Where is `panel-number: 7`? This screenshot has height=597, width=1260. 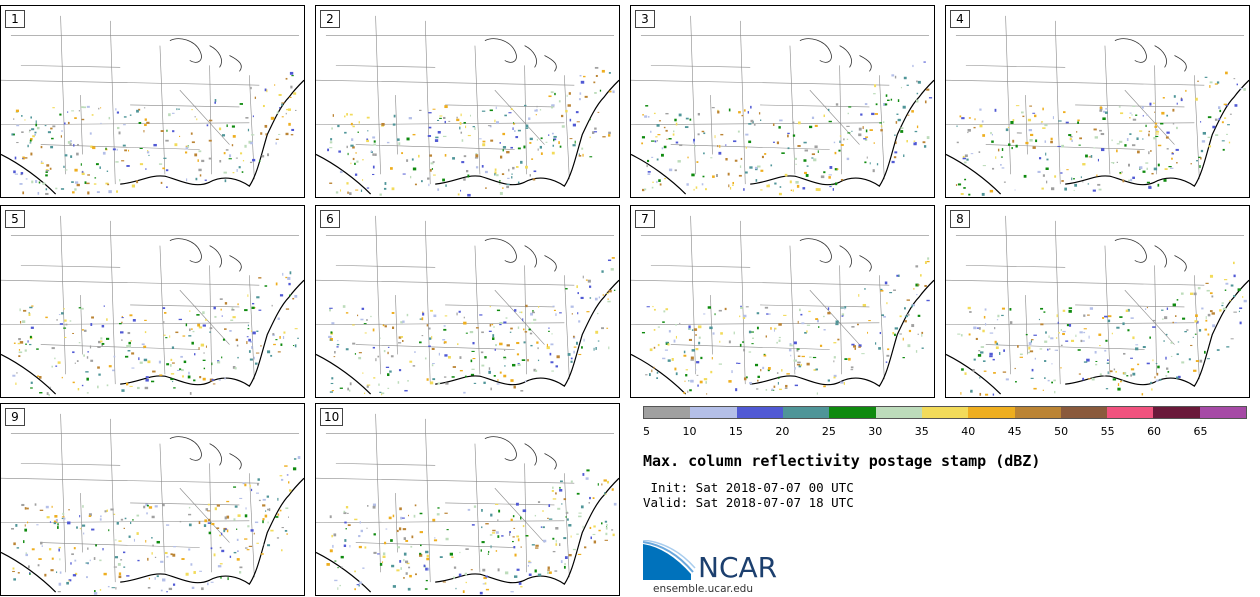
panel-number: 7 is located at coordinates (645, 219).